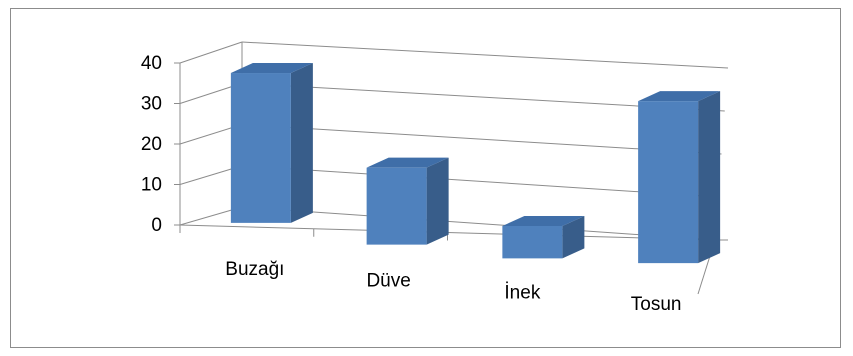 Image resolution: width=853 pixels, height=356 pixels. What do you see at coordinates (388, 281) in the screenshot?
I see `x-category-label: Düve` at bounding box center [388, 281].